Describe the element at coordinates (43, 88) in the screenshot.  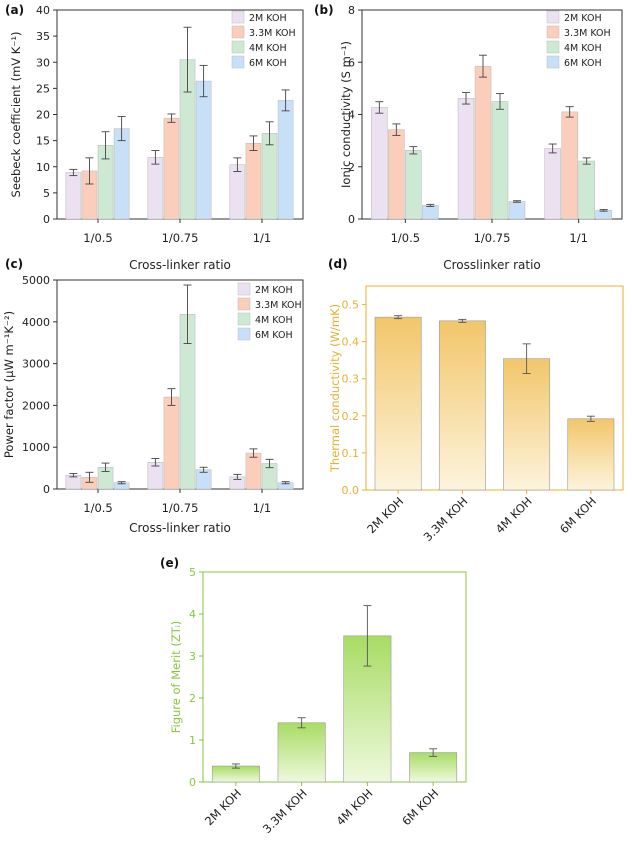
I see `y-tick-label: 25` at that location.